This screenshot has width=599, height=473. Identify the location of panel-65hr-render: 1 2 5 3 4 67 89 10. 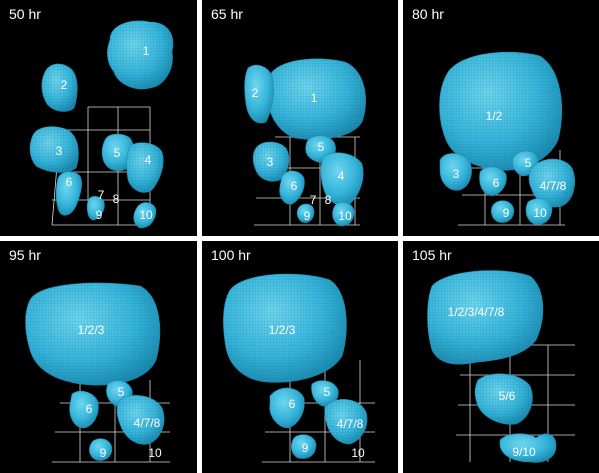
(305, 142).